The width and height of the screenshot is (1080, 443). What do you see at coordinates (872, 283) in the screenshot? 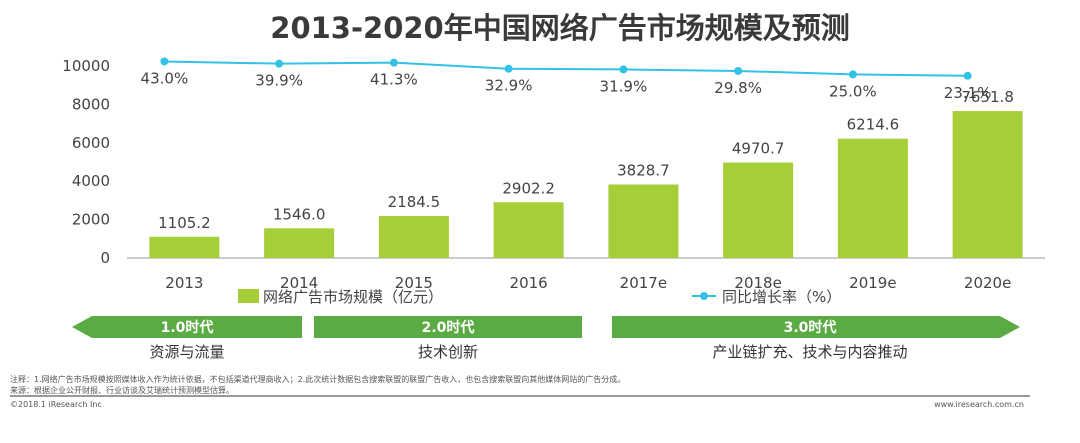
I see `x-tick-label: 2019e` at bounding box center [872, 283].